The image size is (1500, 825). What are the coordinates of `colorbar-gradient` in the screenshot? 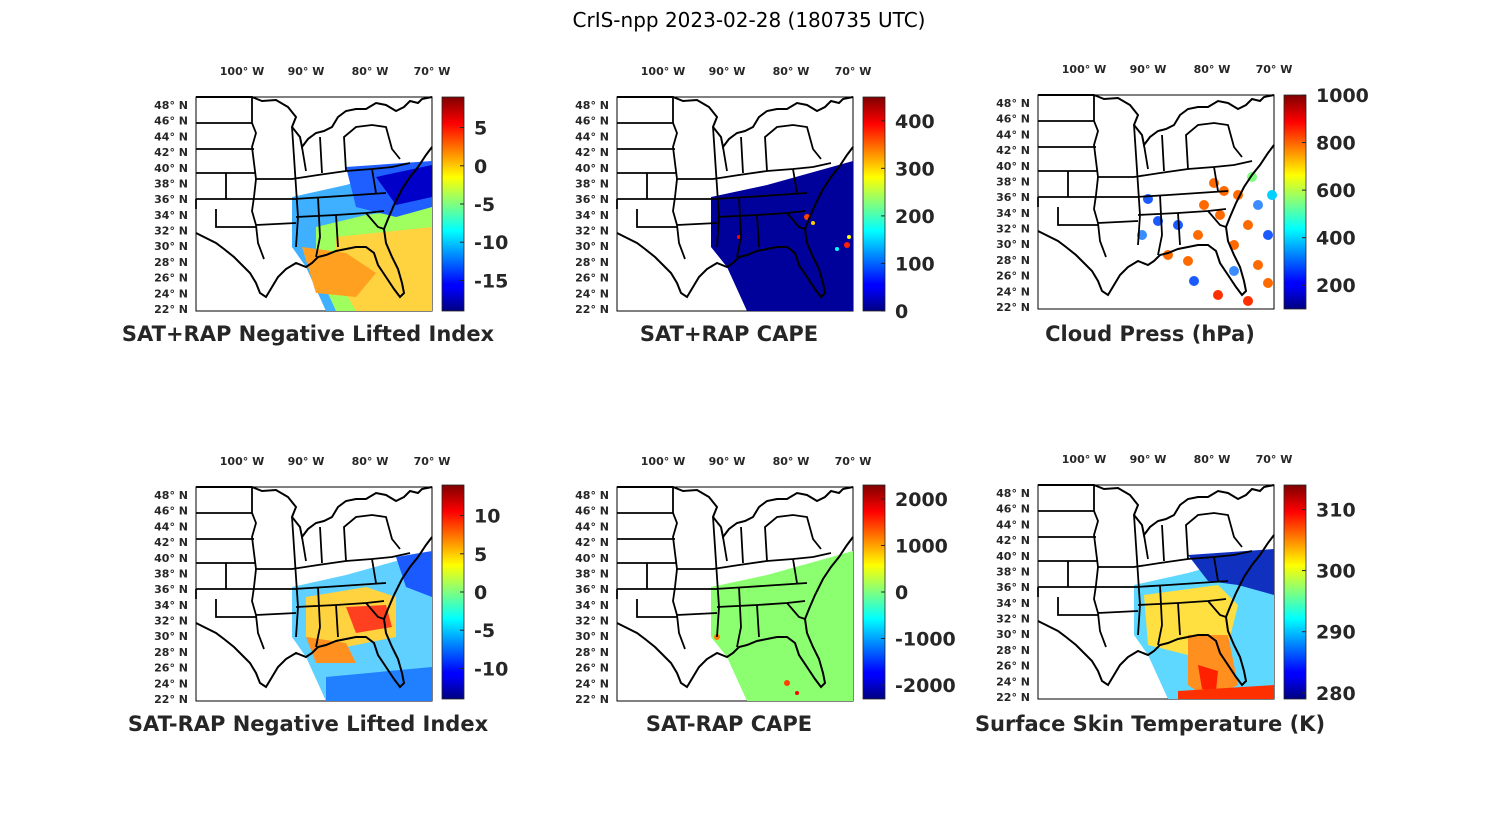 It's located at (1295, 592).